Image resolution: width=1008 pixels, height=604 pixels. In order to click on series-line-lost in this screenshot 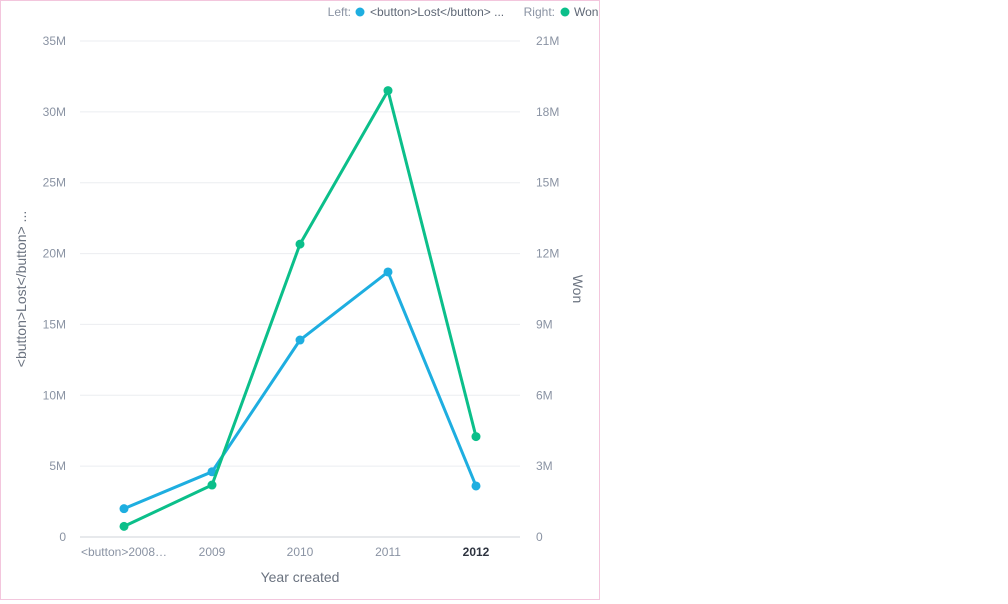, I will do `click(300, 390)`.